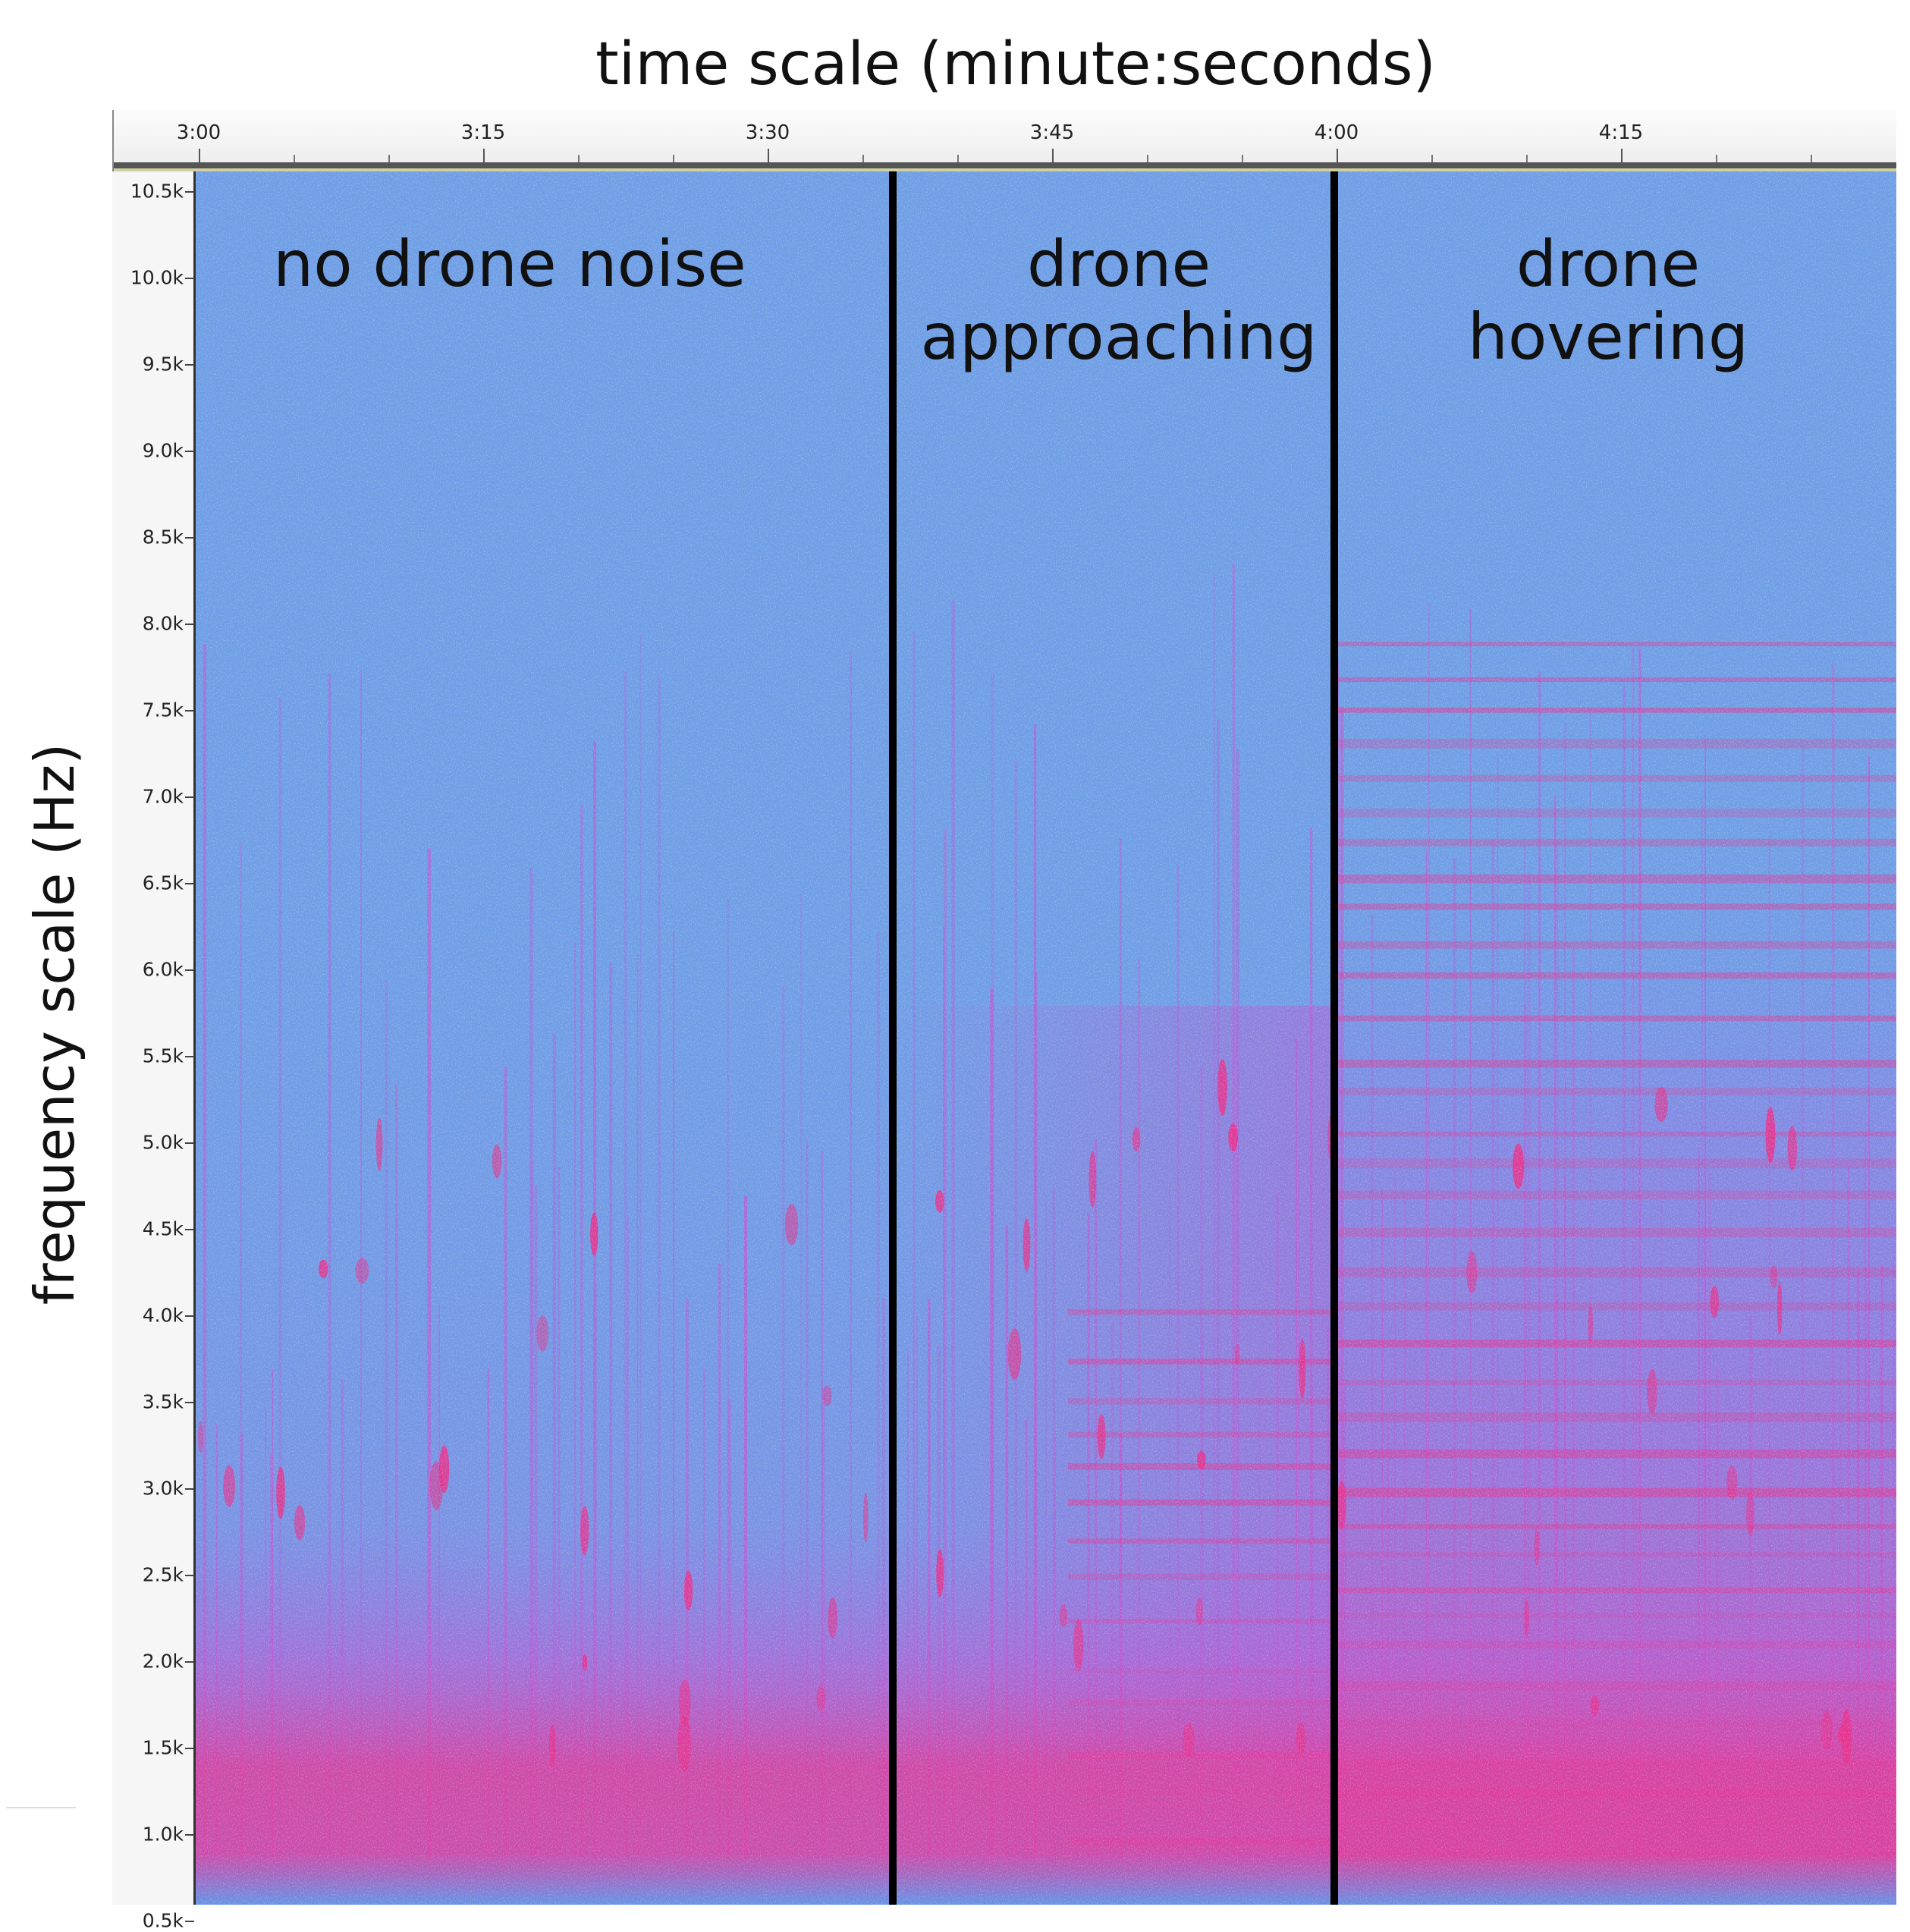  Describe the element at coordinates (163, 1315) in the screenshot. I see `frequency-tick-label: 4.0k` at that location.